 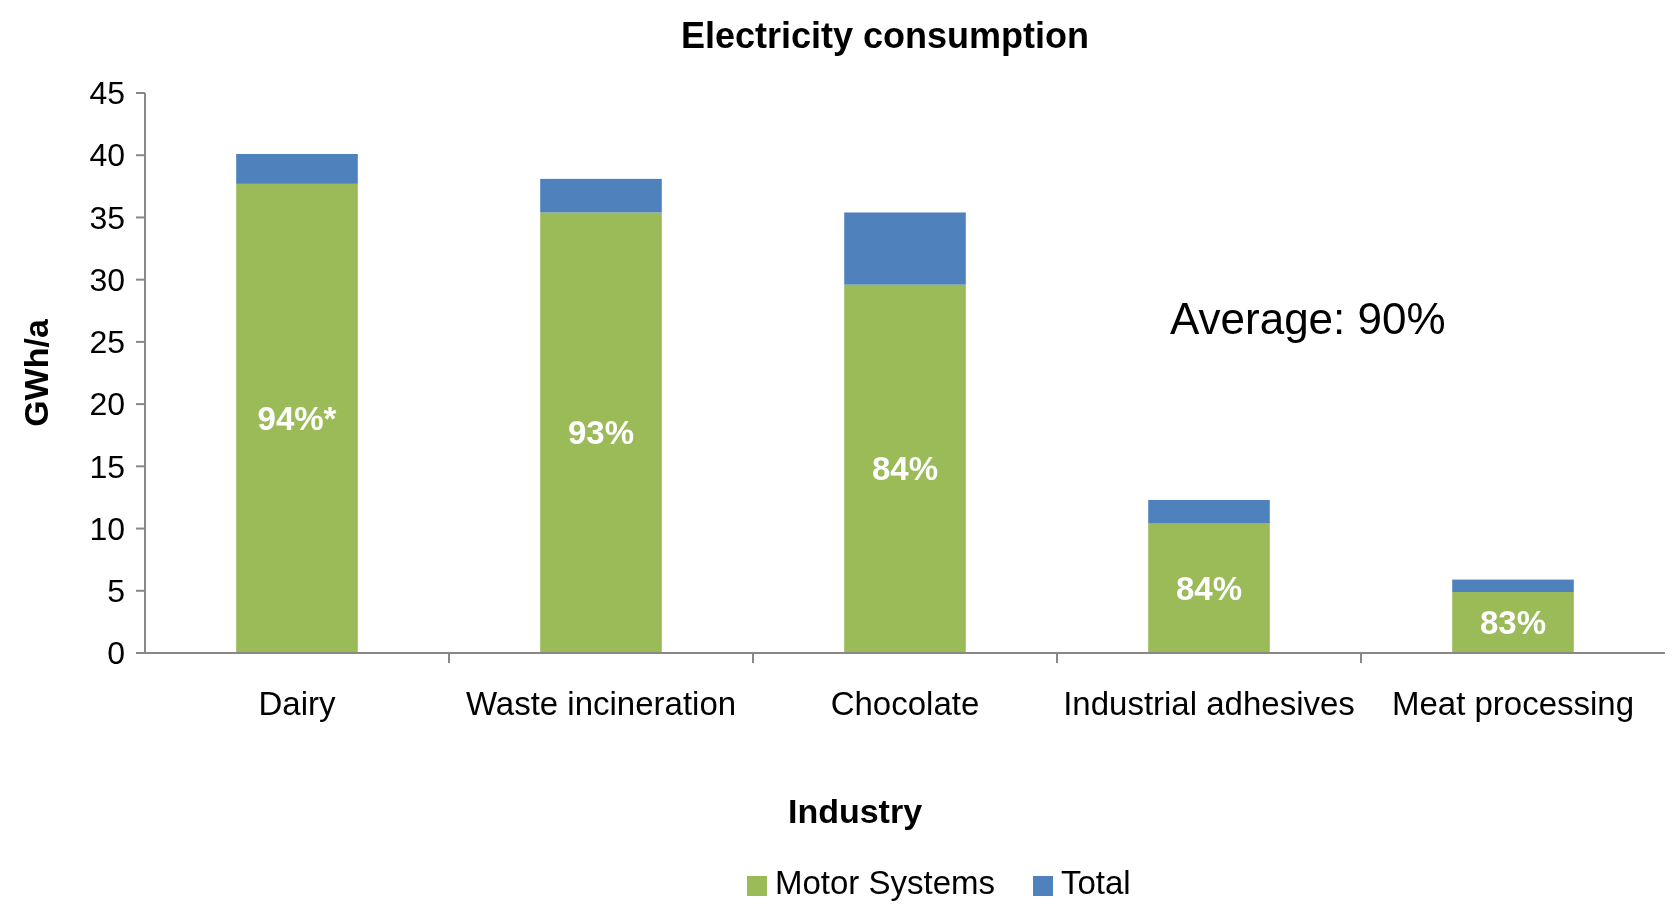 I want to click on annotation: 83%, so click(x=1513, y=623).